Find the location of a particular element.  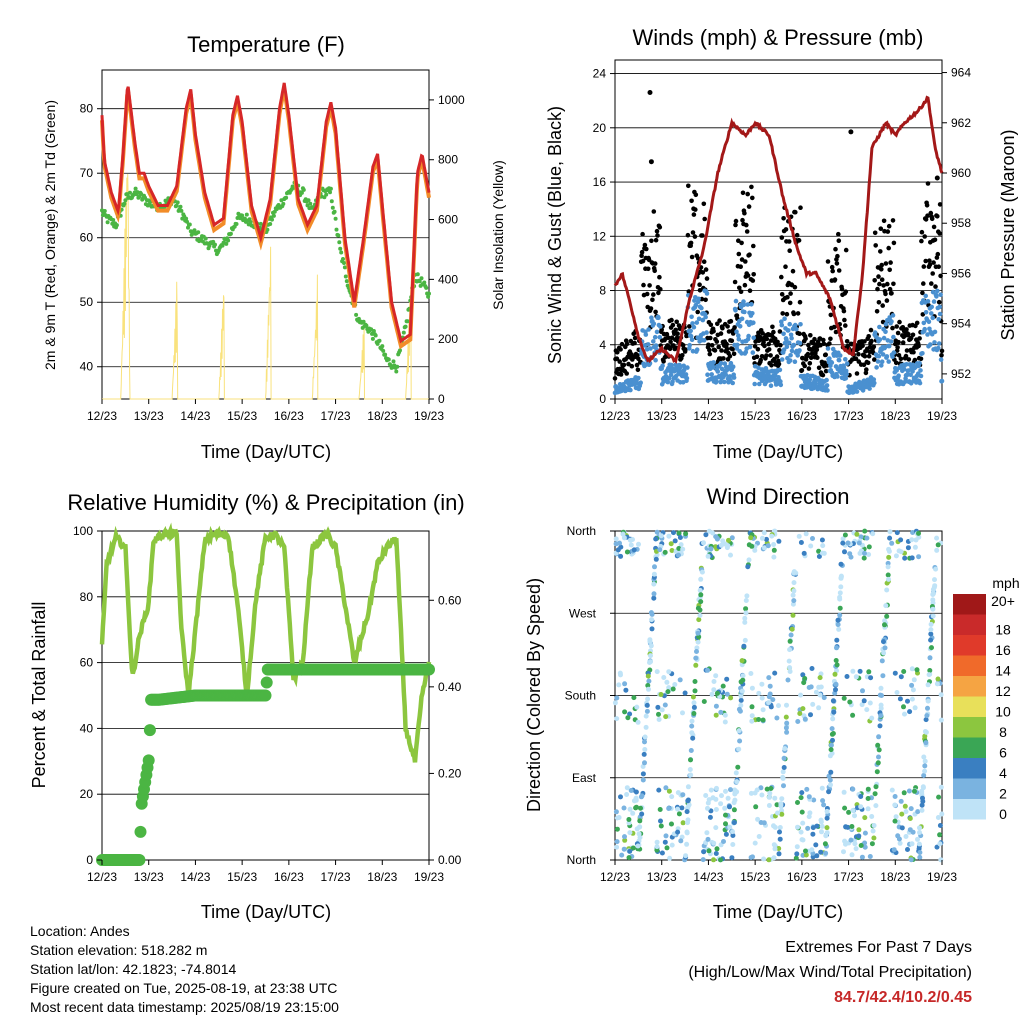

solar-line is located at coordinates (265, 286).